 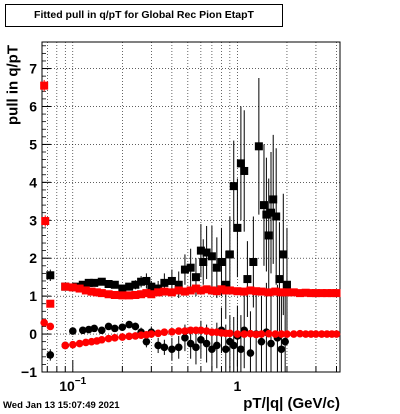 I want to click on y-tick-label: 7, so click(x=33, y=69).